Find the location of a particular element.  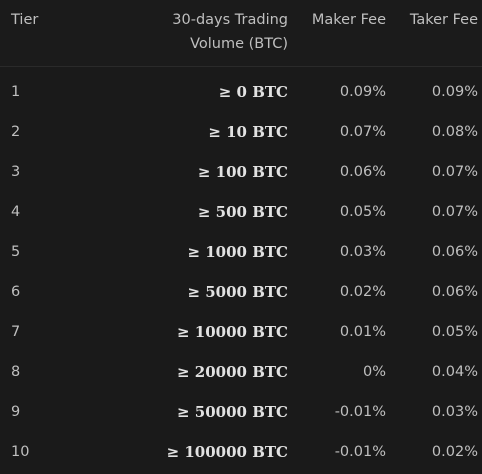

tier-cell: 2 is located at coordinates (16, 132).